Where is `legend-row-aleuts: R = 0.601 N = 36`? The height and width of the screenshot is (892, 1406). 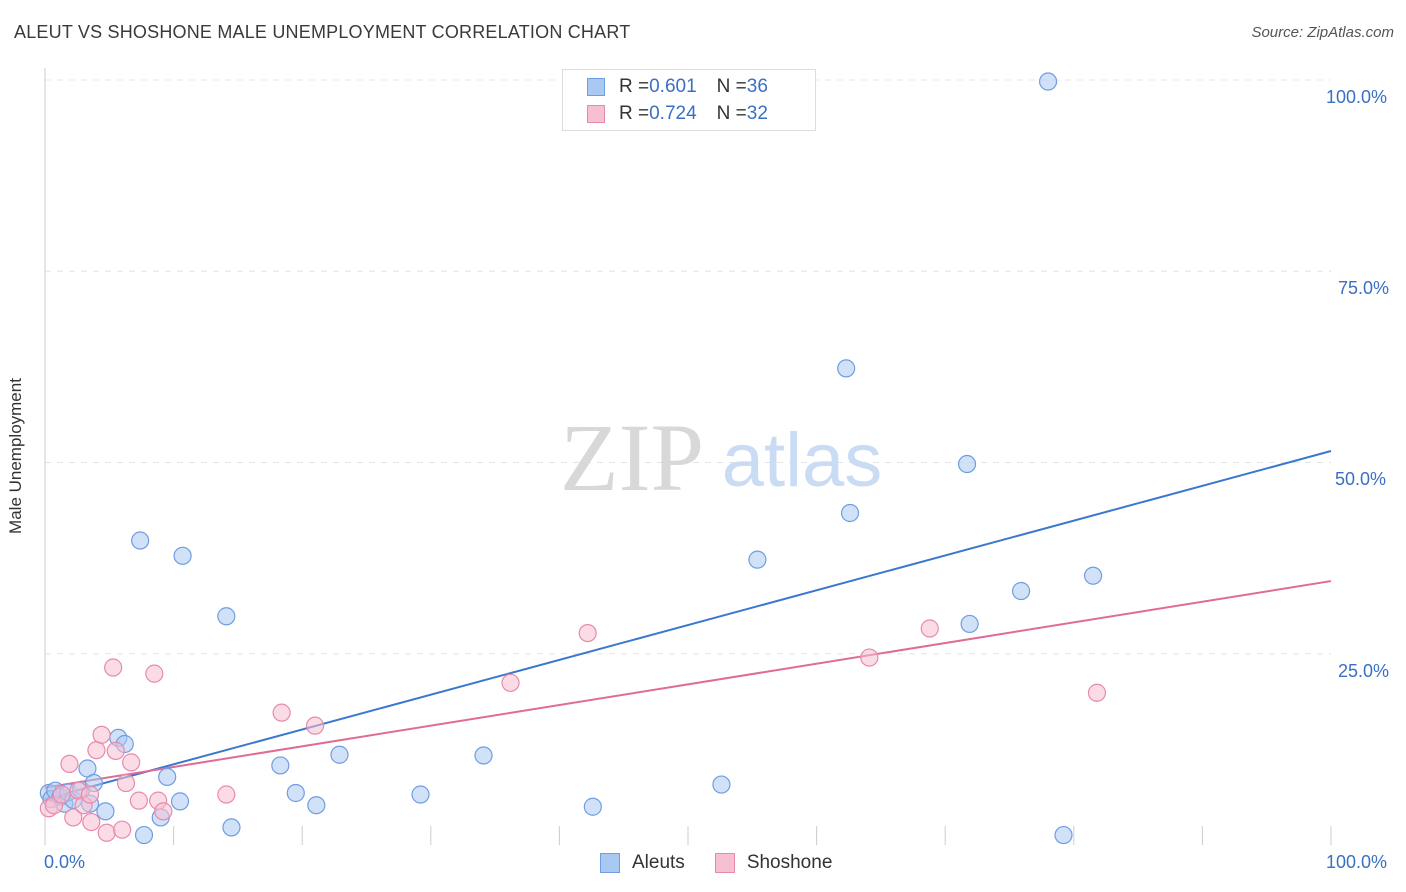
legend-row-aleuts: R = 0.601 N = 36 is located at coordinates (677, 87).